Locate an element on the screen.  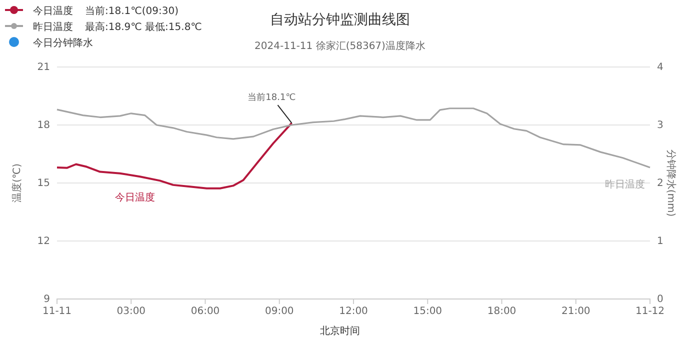
text: 最高:18.9℃ 最低:15.8℃ is located at coordinates (143, 27).